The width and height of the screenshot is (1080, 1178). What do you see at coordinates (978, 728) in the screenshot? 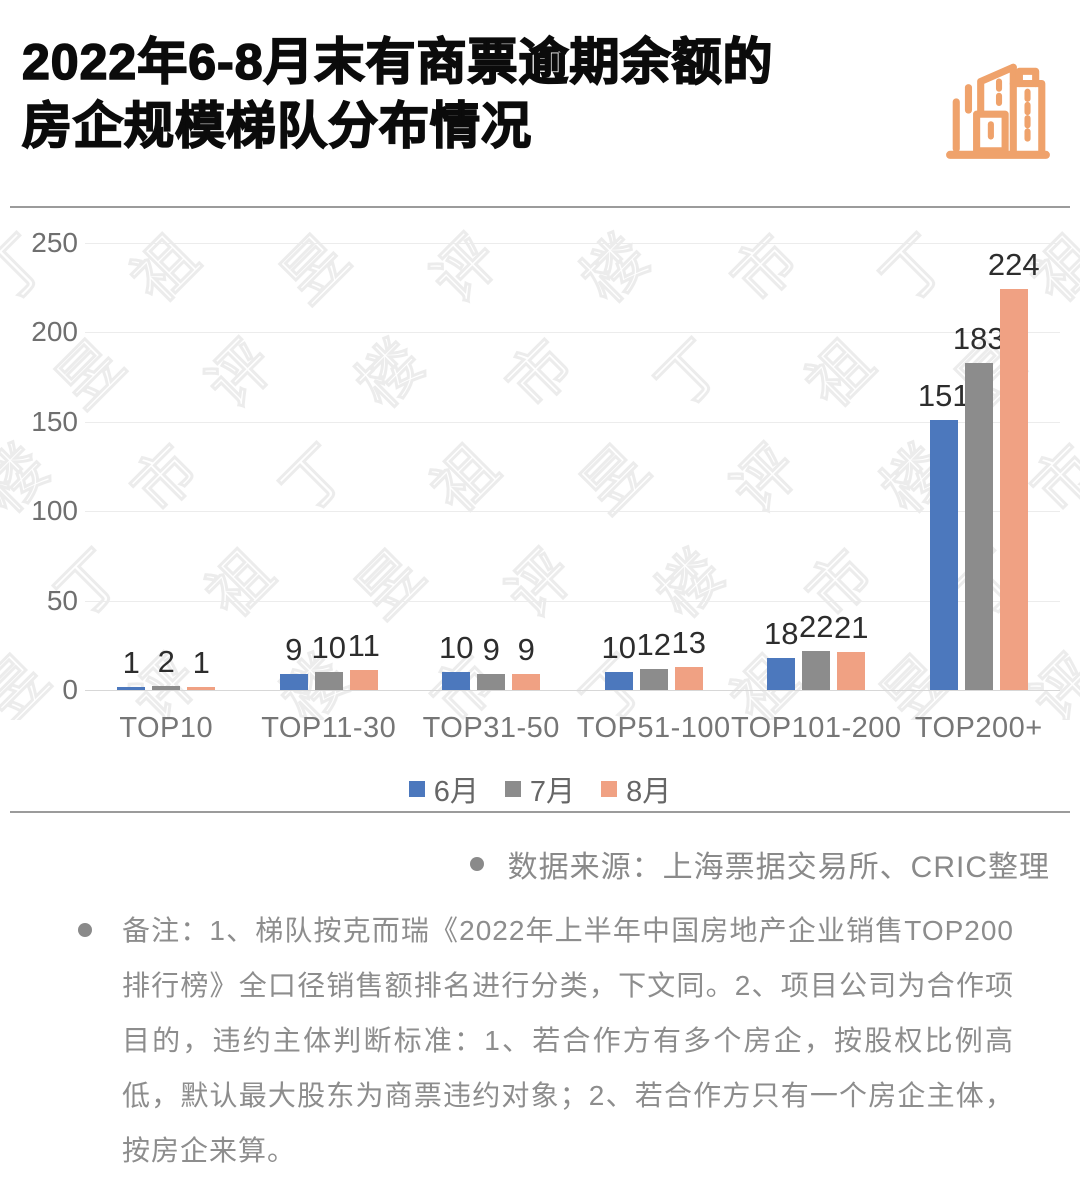
I see `category-label-TOP200+: TOP200+` at bounding box center [978, 728].